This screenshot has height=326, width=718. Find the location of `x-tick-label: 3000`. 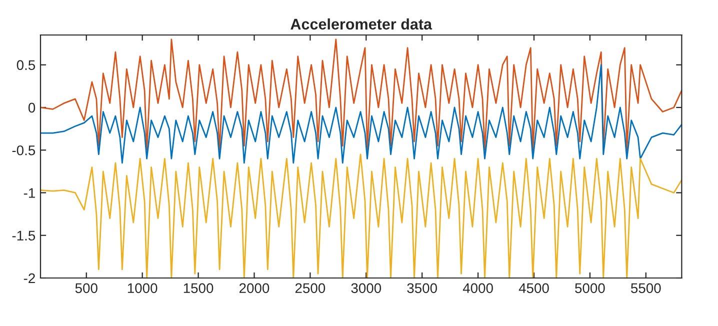

x-tick-label: 3000 is located at coordinates (366, 288).